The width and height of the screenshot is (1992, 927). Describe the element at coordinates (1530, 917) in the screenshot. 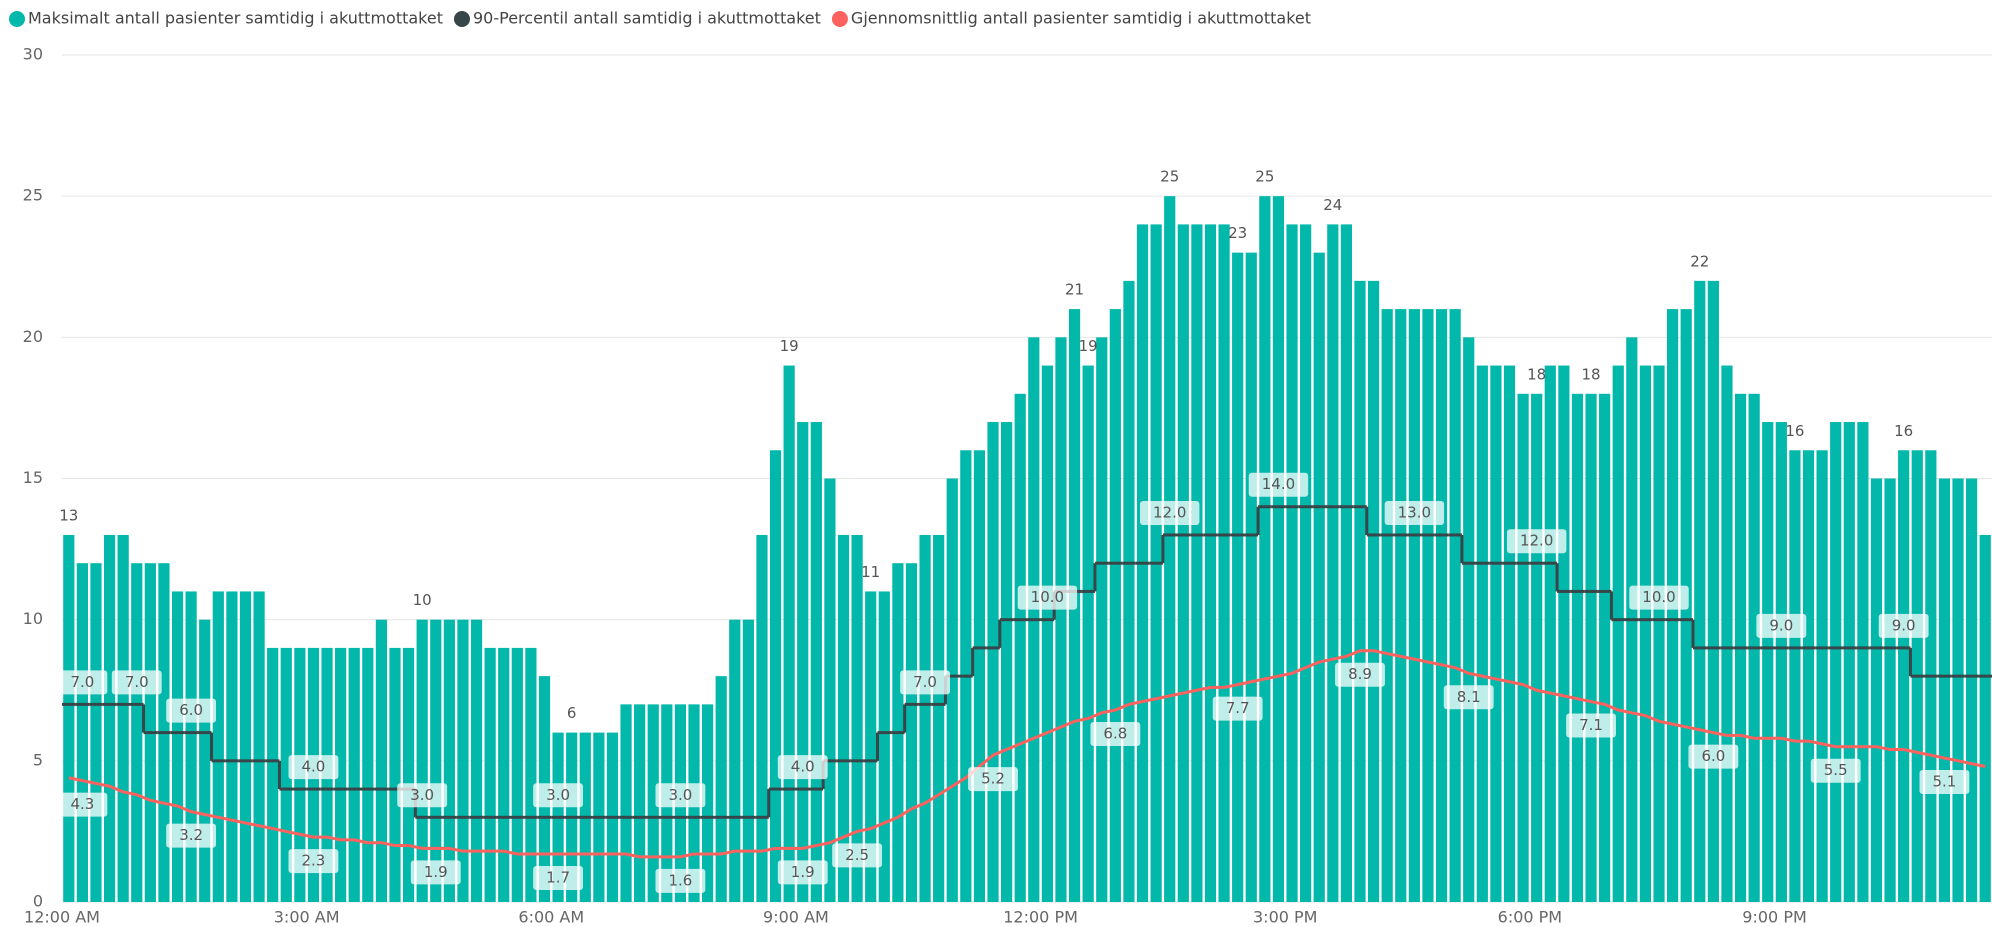

I see `x-tick-label: 6:00 PM` at that location.